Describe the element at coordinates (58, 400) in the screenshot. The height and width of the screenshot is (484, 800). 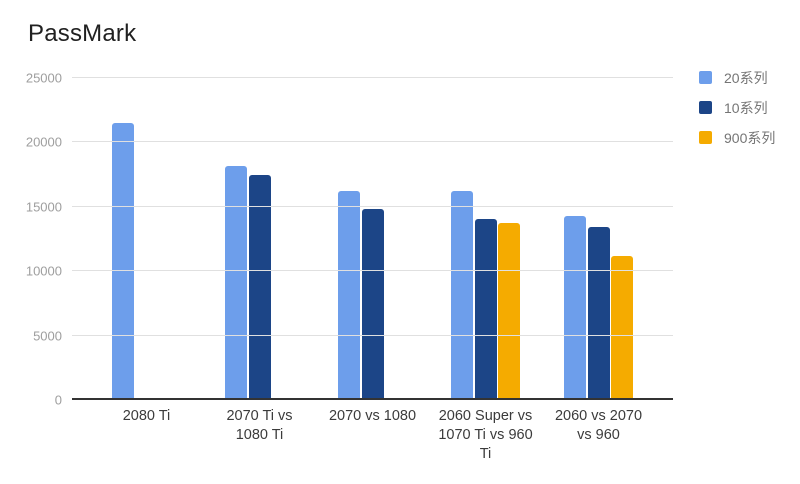
I see `y-tick-label: 0` at that location.